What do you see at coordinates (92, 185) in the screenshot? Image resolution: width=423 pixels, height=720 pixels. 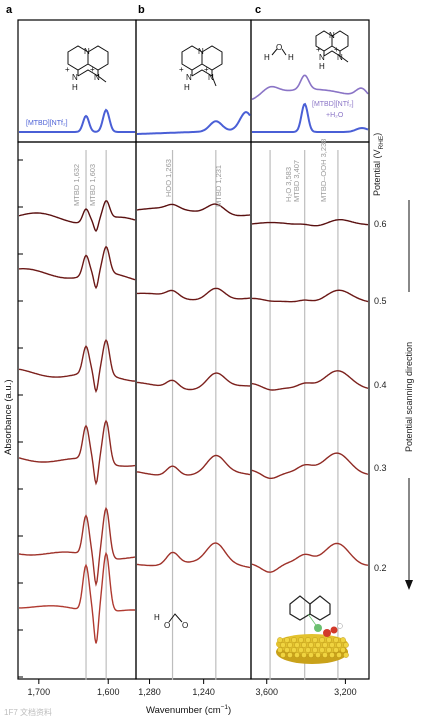 I see `peak-label-mtbd-1603: MTBD 1,603` at bounding box center [92, 185].